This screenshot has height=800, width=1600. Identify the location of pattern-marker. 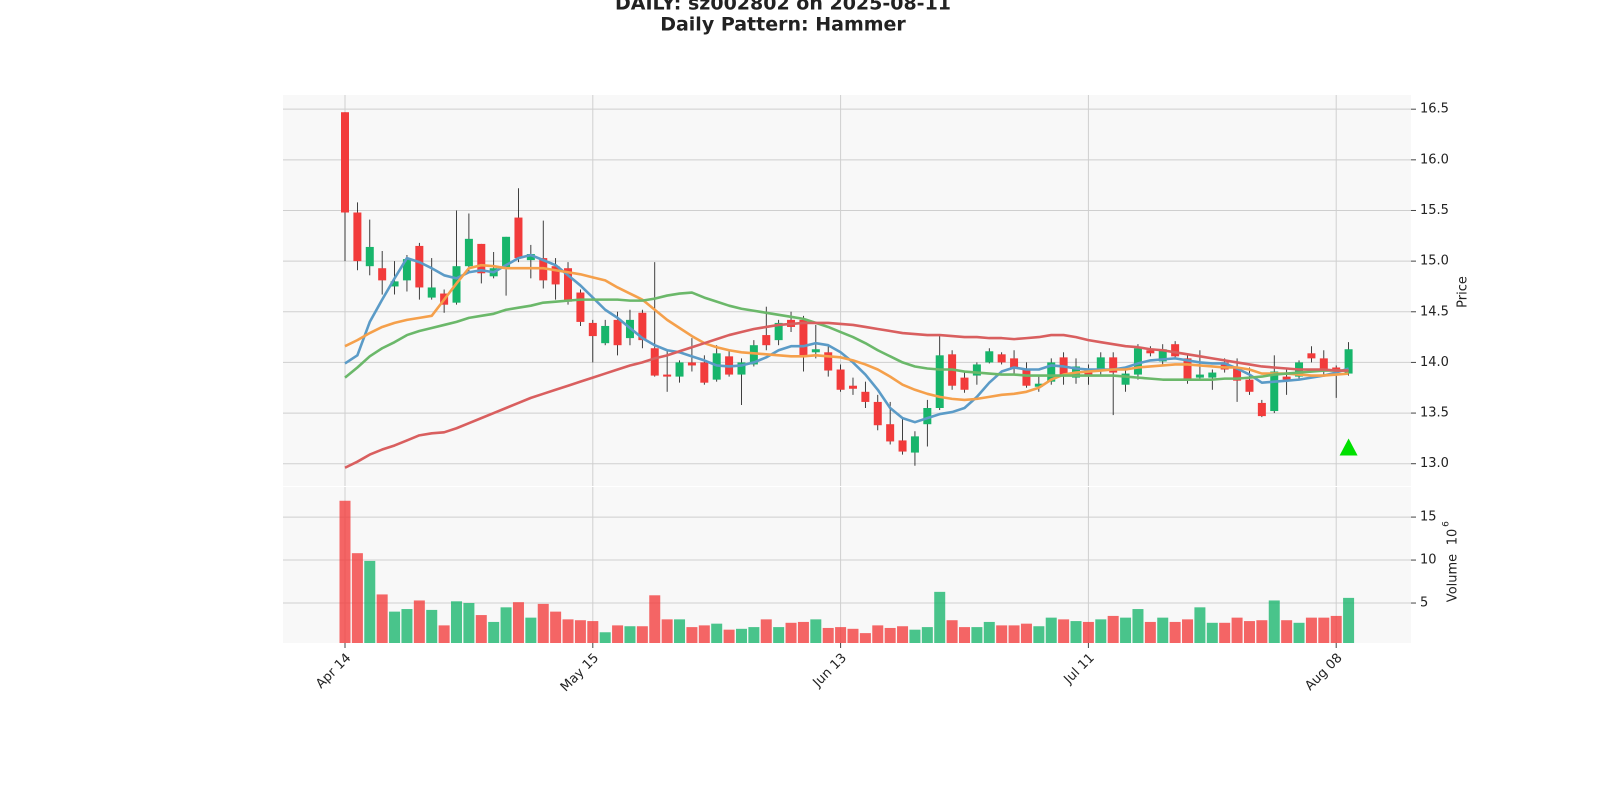
(1348, 447).